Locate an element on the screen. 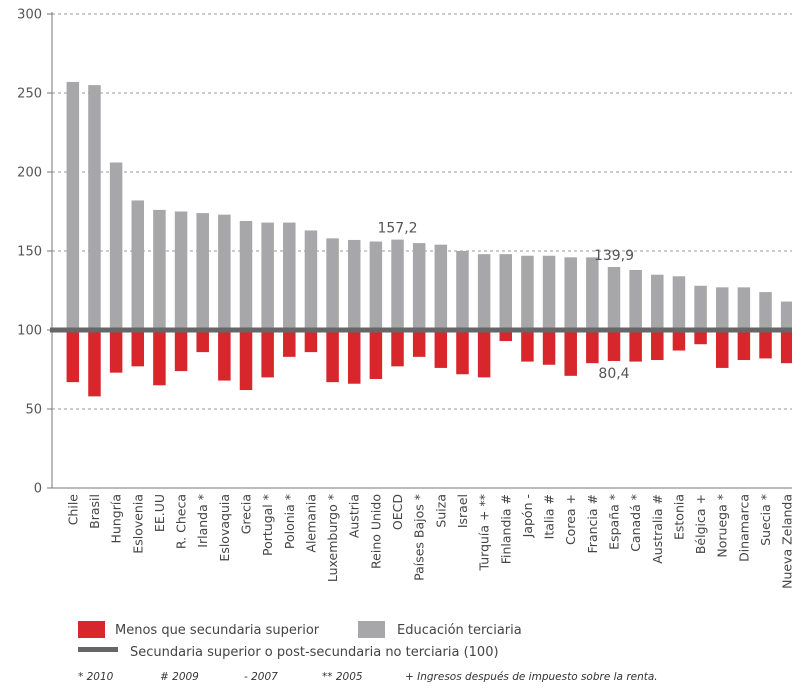  annotations: 157,2 139,9 80,4 is located at coordinates (505, 301).